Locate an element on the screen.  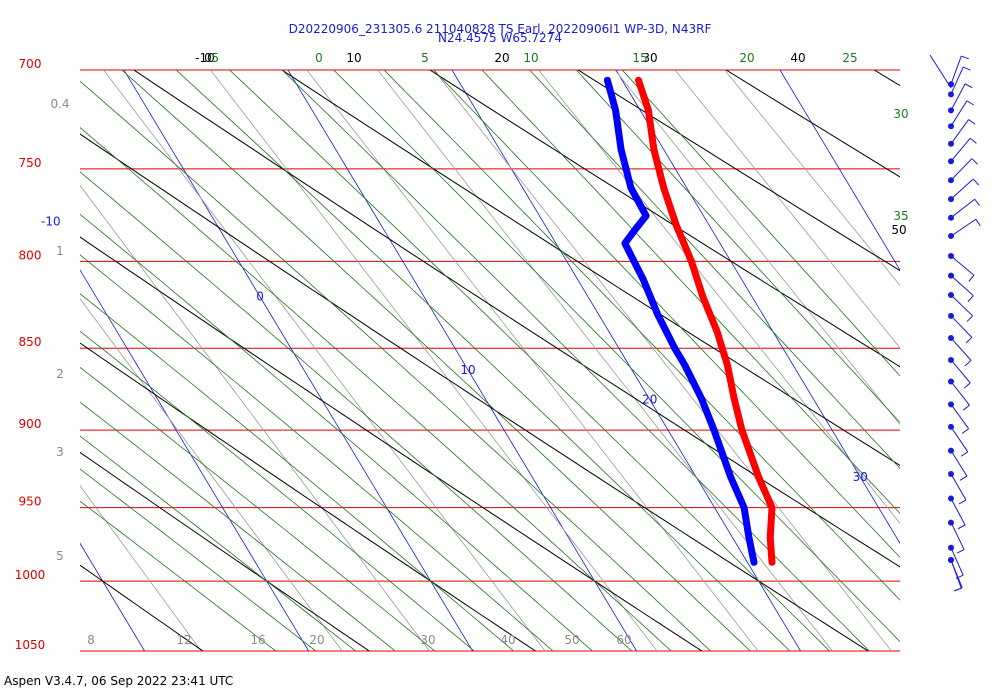
mixing-ratio-label: 40 is located at coordinates (507, 640).